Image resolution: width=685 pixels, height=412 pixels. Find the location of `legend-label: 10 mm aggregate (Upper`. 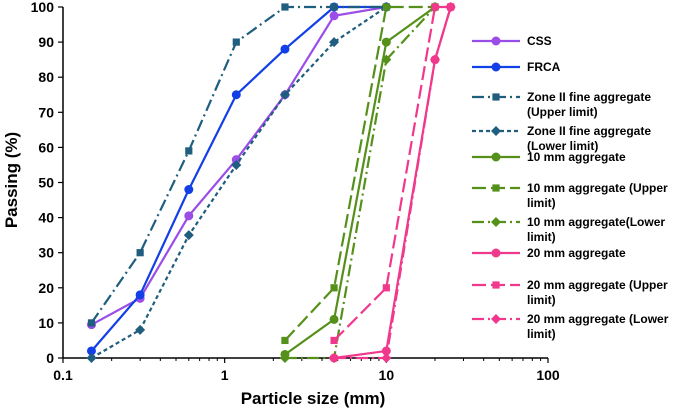

legend-label: 10 mm aggregate (Upper is located at coordinates (597, 188).